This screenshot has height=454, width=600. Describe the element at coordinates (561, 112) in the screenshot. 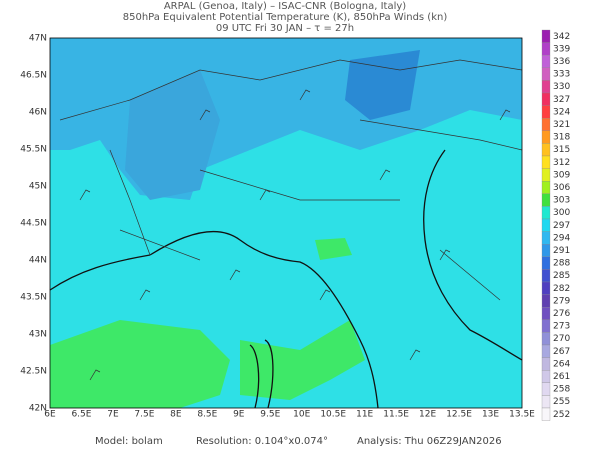

I see `colorbar-label: 324` at that location.